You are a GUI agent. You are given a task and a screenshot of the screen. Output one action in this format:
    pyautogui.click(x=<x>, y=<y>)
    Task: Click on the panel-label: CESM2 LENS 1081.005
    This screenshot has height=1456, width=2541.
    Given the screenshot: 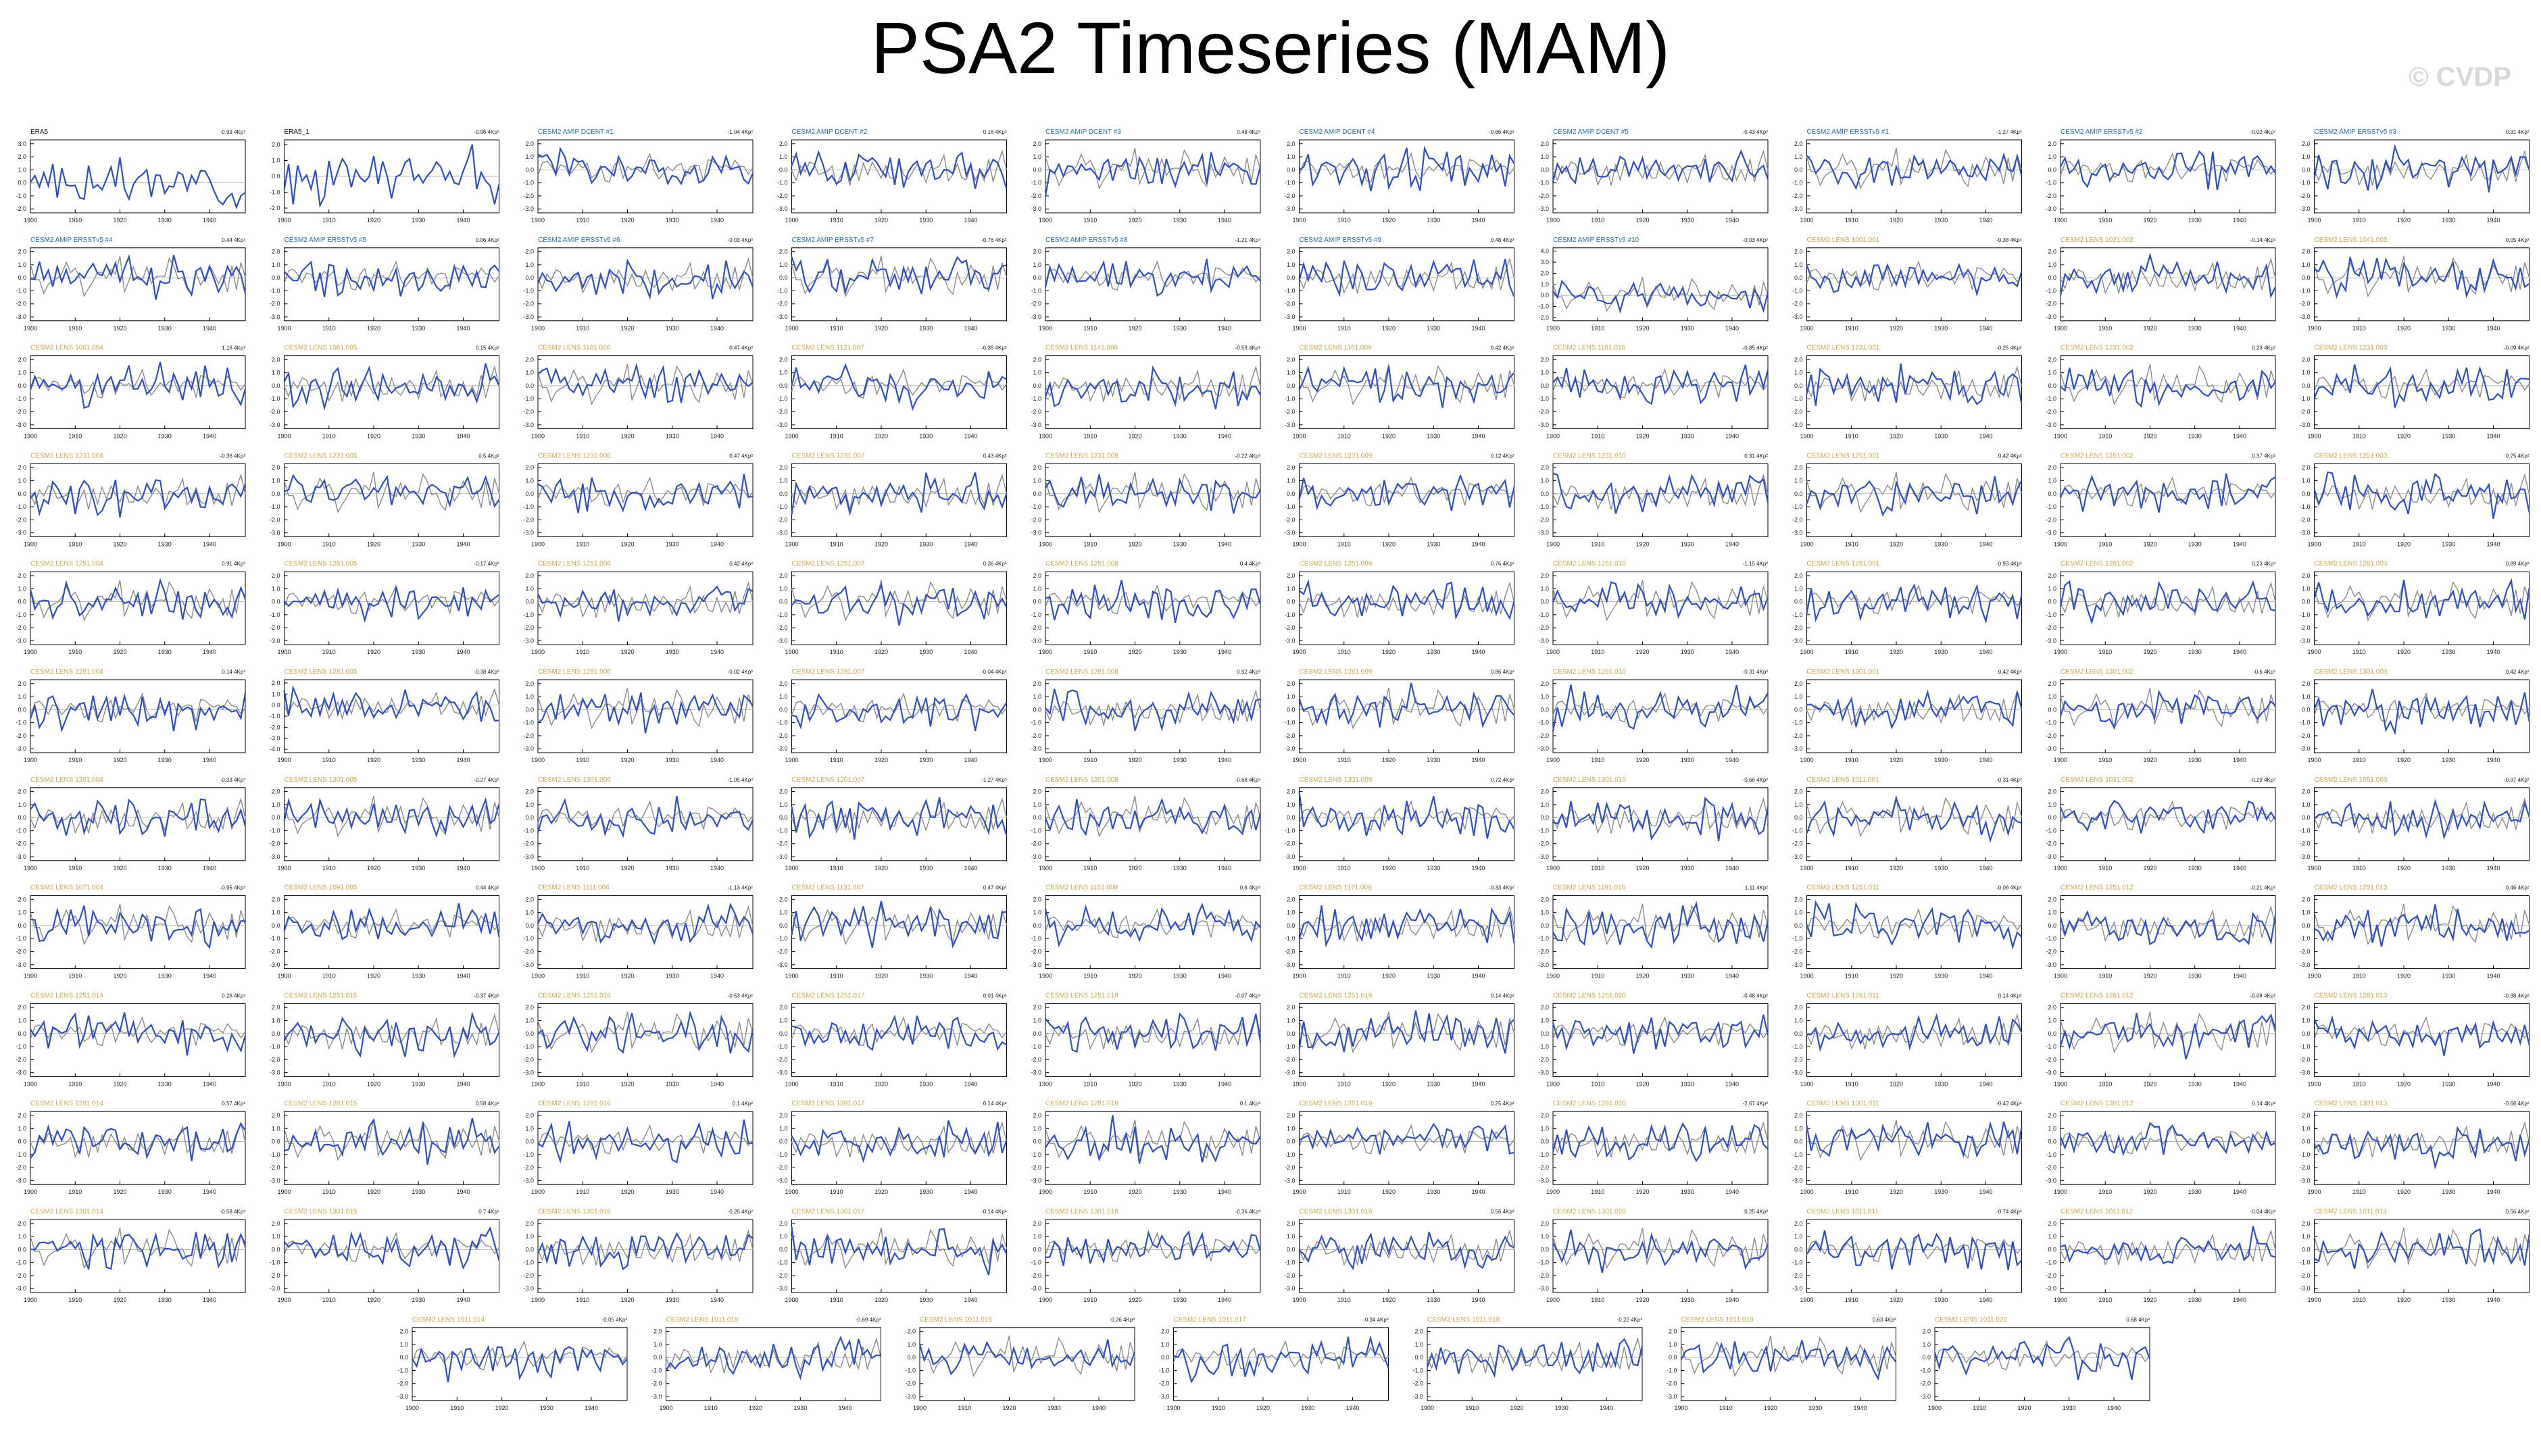 What is the action you would take?
    pyautogui.click(x=321, y=348)
    